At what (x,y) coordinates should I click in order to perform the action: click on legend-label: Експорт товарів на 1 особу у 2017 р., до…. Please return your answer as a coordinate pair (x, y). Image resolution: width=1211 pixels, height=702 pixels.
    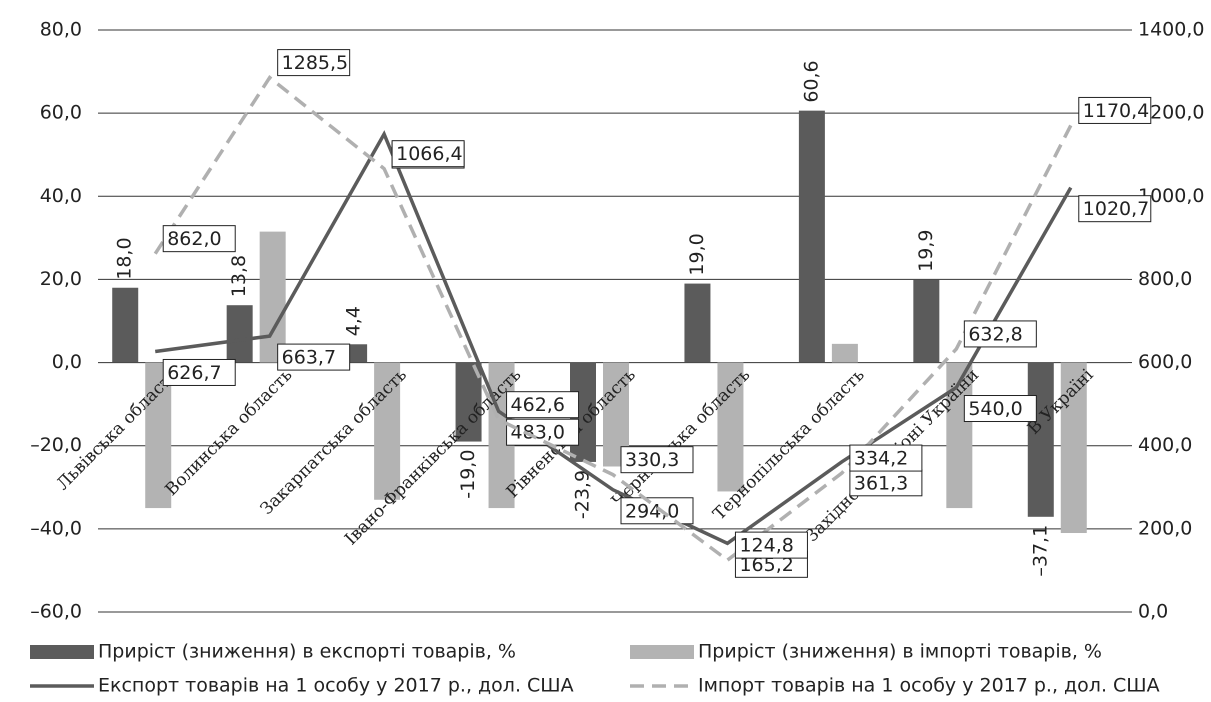
    Looking at the image, I should click on (336, 686).